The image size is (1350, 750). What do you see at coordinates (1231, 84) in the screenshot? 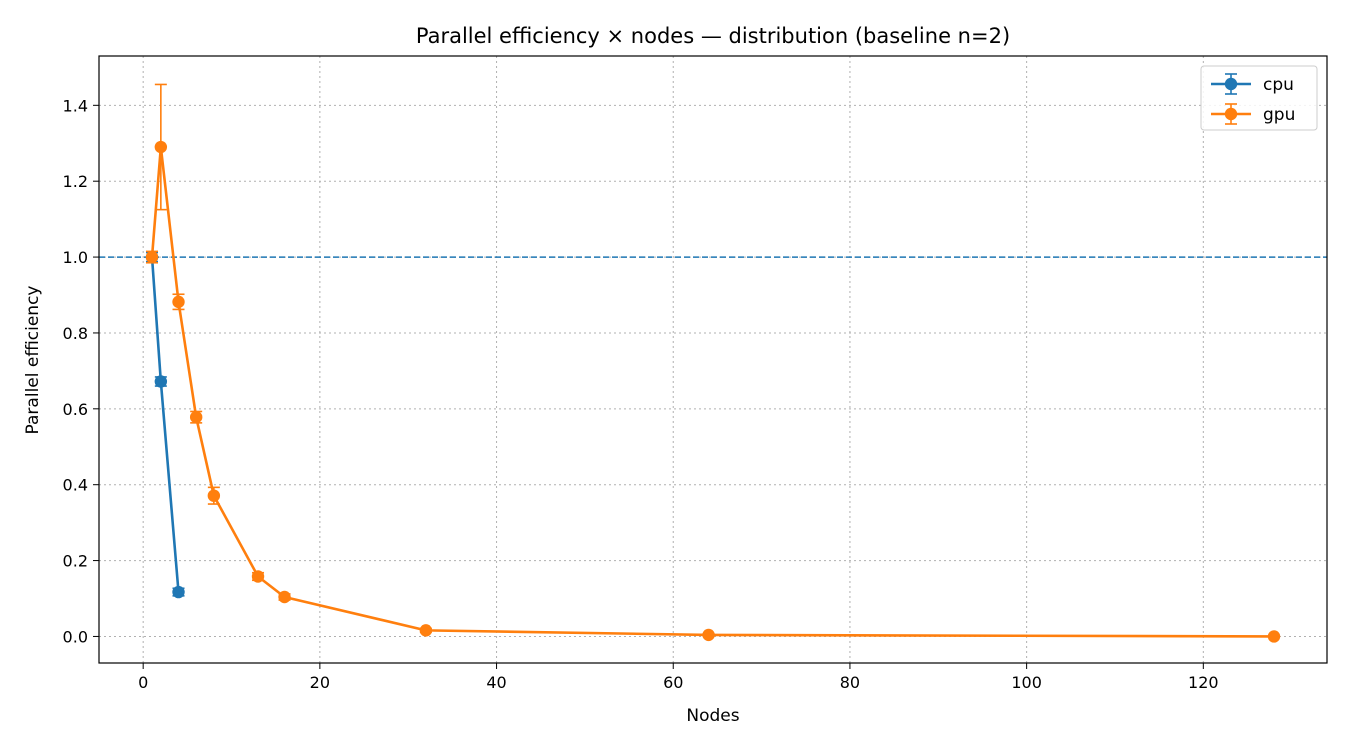
I see `legend-marker-cpu` at bounding box center [1231, 84].